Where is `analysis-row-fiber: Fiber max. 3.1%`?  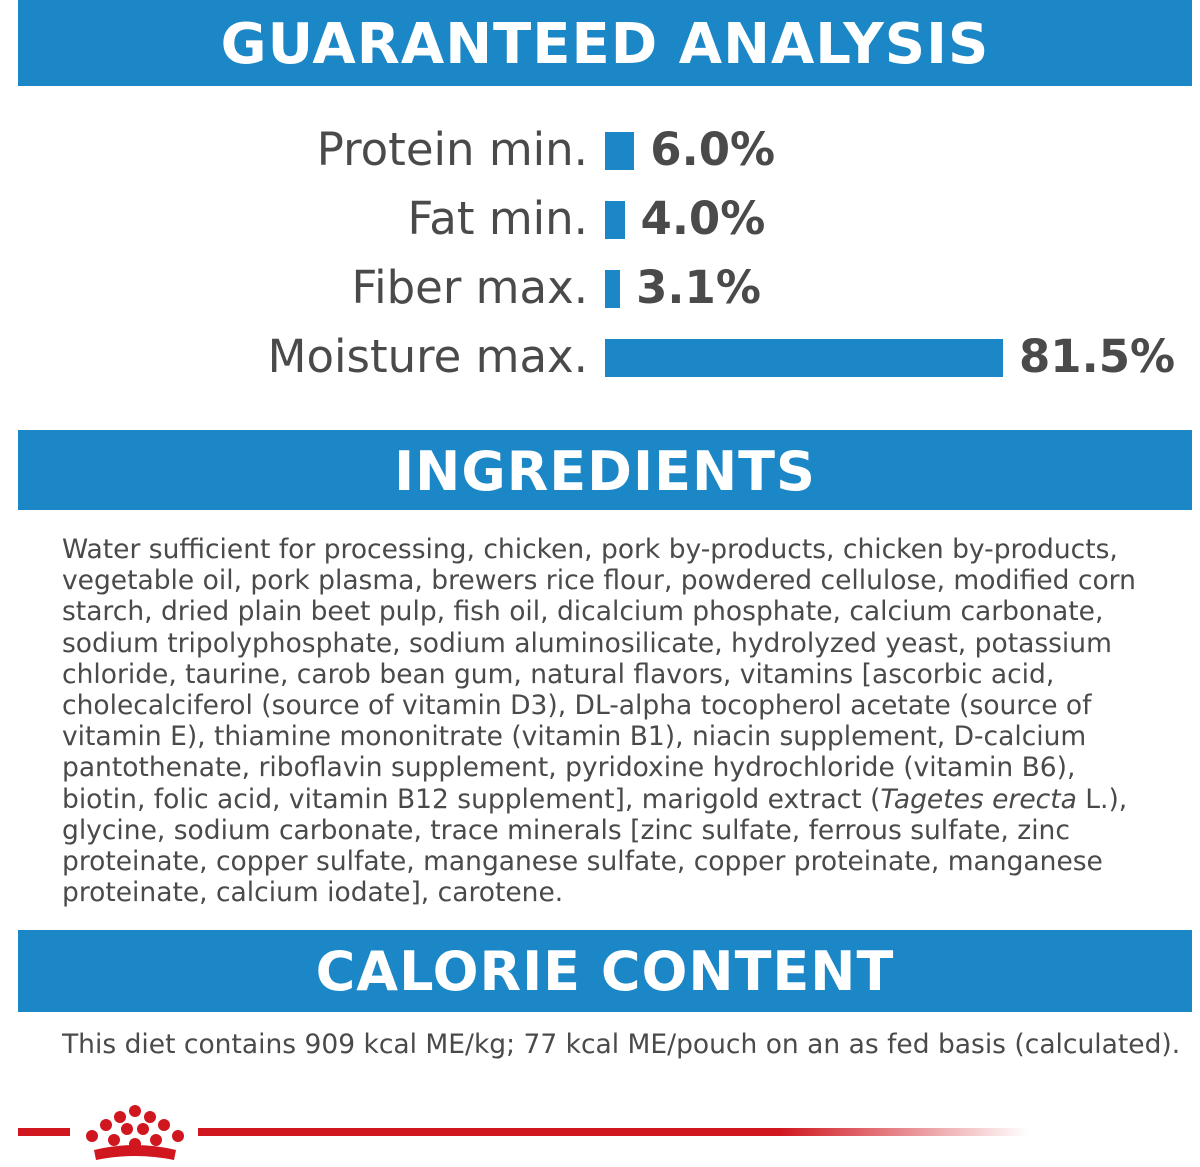 analysis-row-fiber: Fiber max. 3.1% is located at coordinates (600, 288).